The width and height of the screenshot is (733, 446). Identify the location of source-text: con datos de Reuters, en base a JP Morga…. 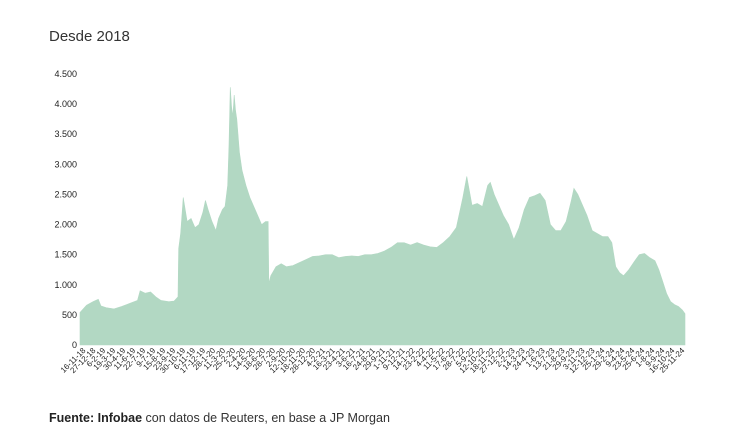
(266, 418).